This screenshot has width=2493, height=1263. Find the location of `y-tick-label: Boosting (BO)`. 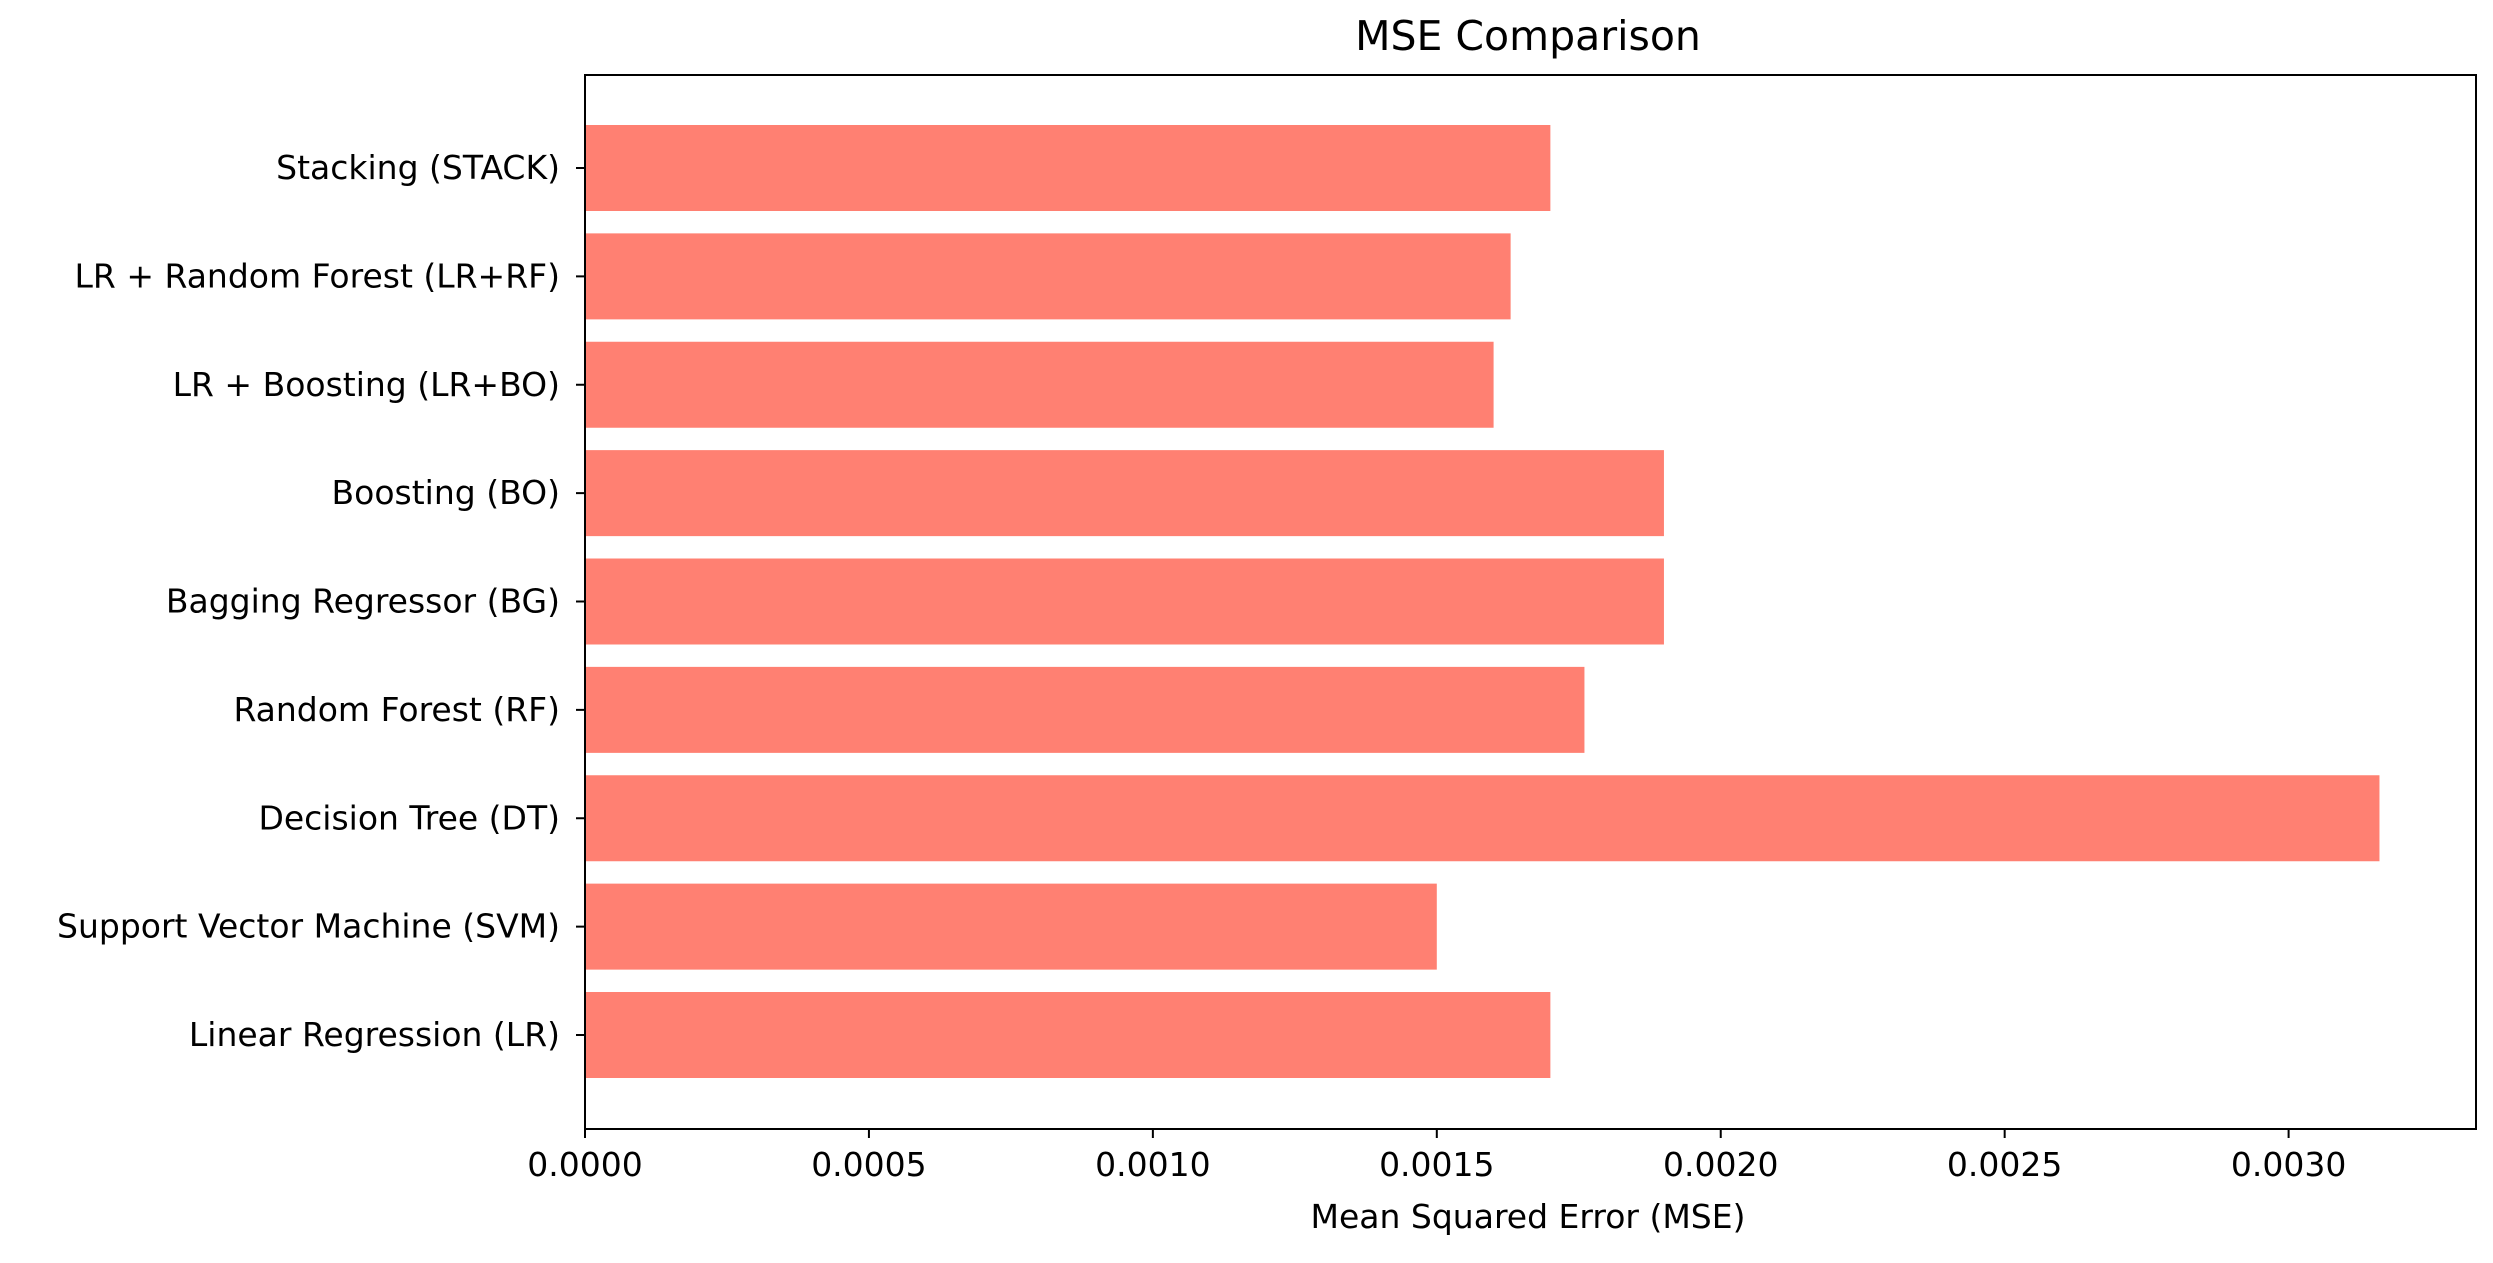

y-tick-label: Boosting (BO) is located at coordinates (446, 492).